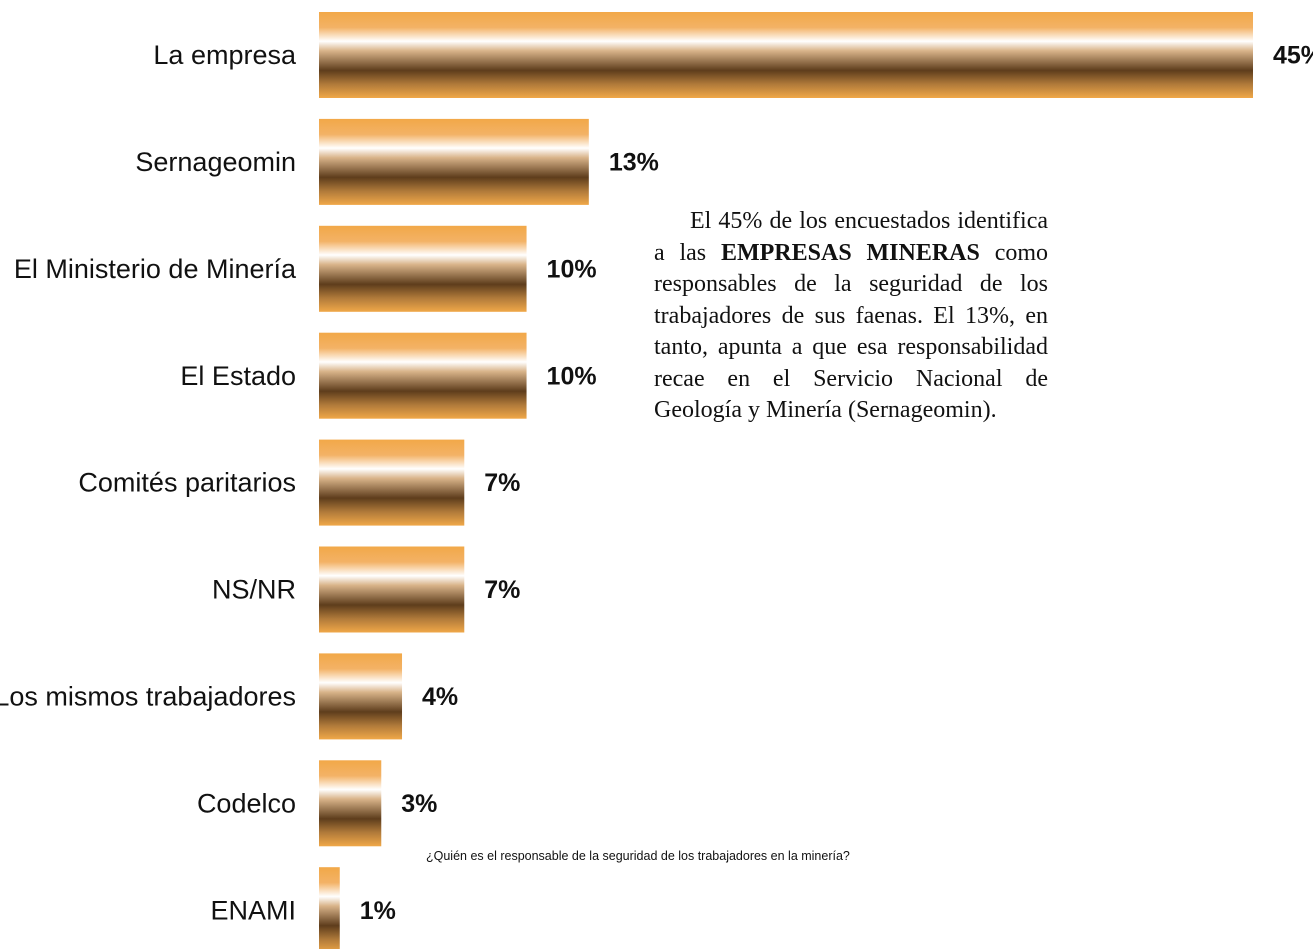  Describe the element at coordinates (440, 697) in the screenshot. I see `value-label: 4%` at that location.